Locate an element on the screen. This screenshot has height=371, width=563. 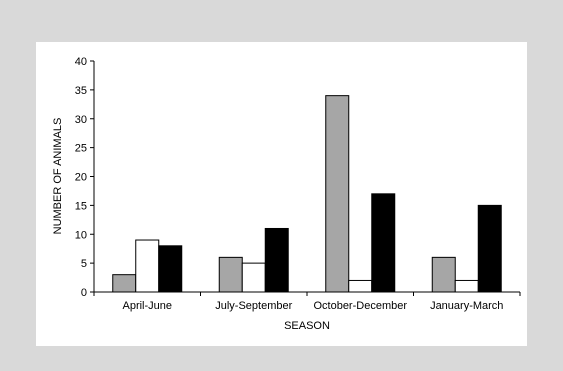
y-tick-label: 5 is located at coordinates (84, 264).